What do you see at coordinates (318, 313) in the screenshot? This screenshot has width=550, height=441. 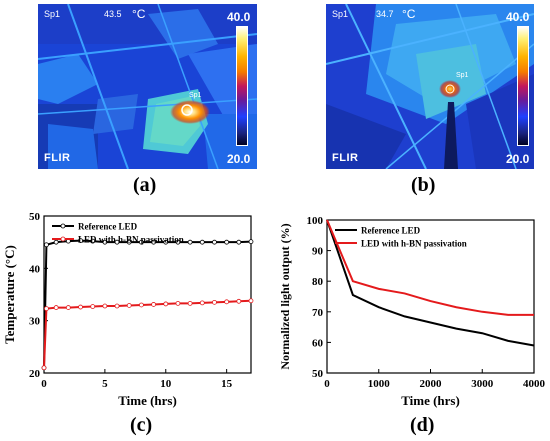 I see `chart-d-ytick-label: 70` at bounding box center [318, 313].